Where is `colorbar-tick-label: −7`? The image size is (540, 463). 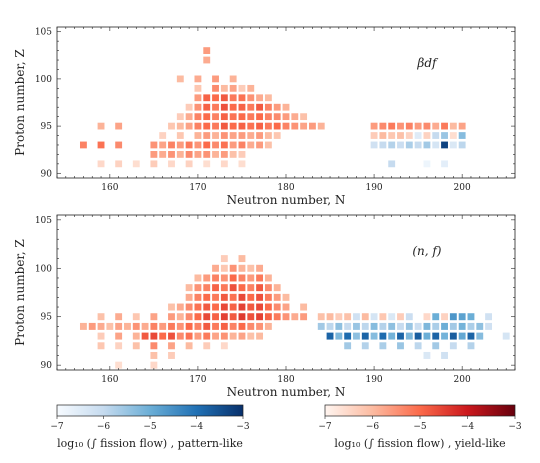
colorbar-tick-label: −7 is located at coordinates (57, 427).